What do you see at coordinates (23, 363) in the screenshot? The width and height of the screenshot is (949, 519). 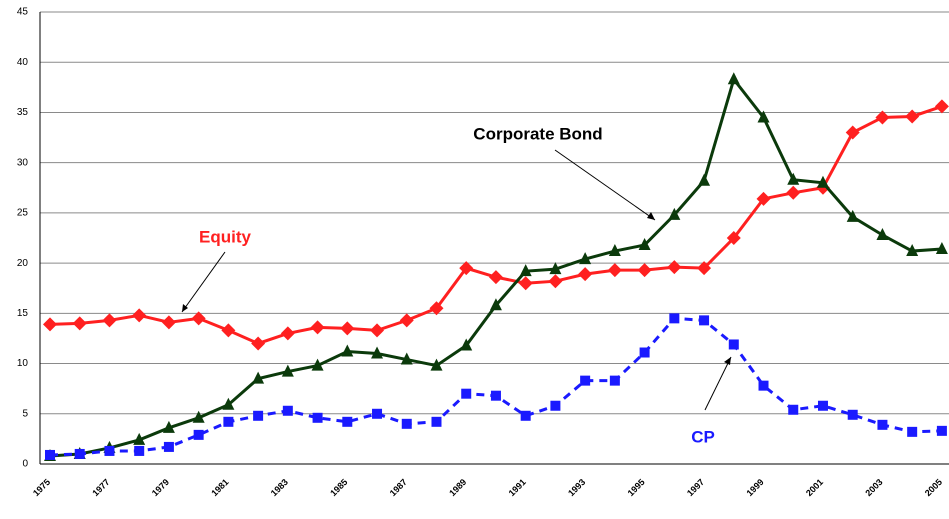 I see `y-tick-label: 10` at bounding box center [23, 363].